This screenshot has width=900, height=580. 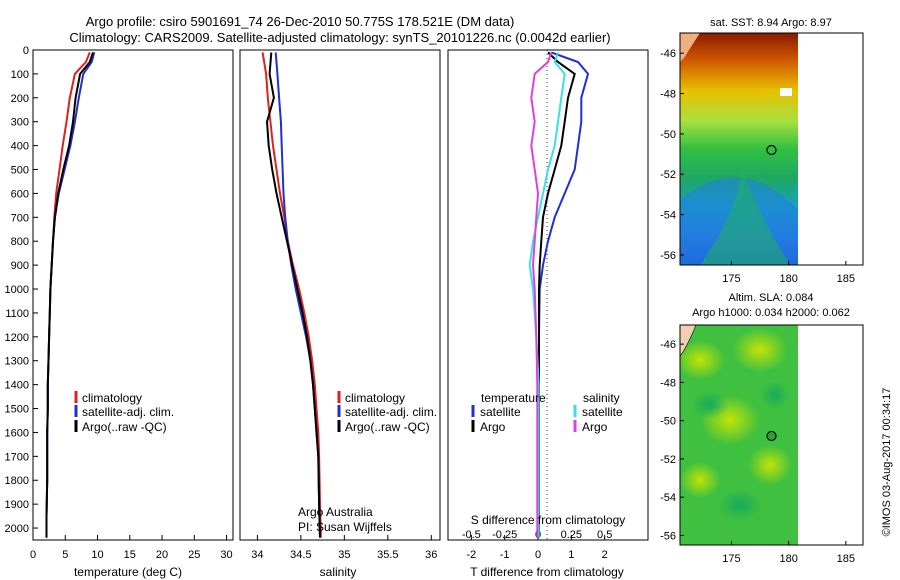 What do you see at coordinates (344, 555) in the screenshot?
I see `x-tick-label: 35` at bounding box center [344, 555].